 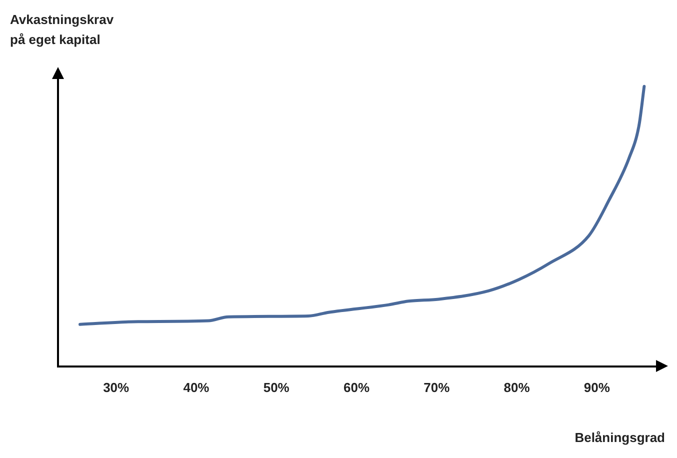 I want to click on x-axis-title: Belåningsgrad, so click(x=619, y=438).